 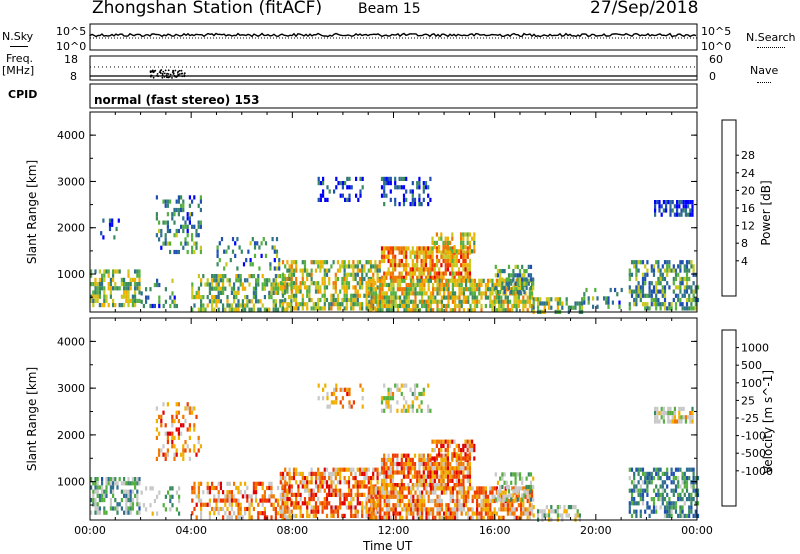 I want to click on freq-unit-label: [MHz], so click(x=18, y=70).